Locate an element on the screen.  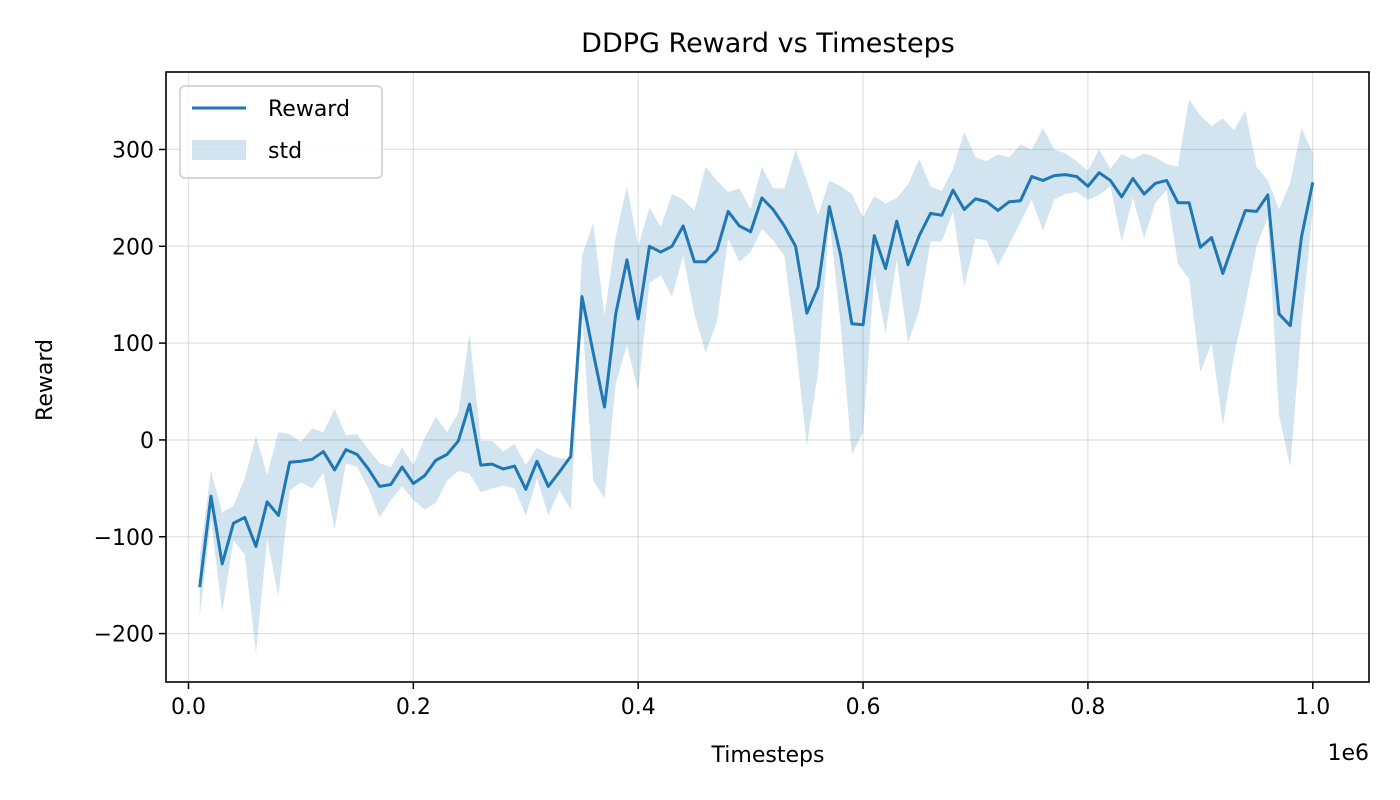
chart-title: DDPG Reward vs Timesteps is located at coordinates (768, 43).